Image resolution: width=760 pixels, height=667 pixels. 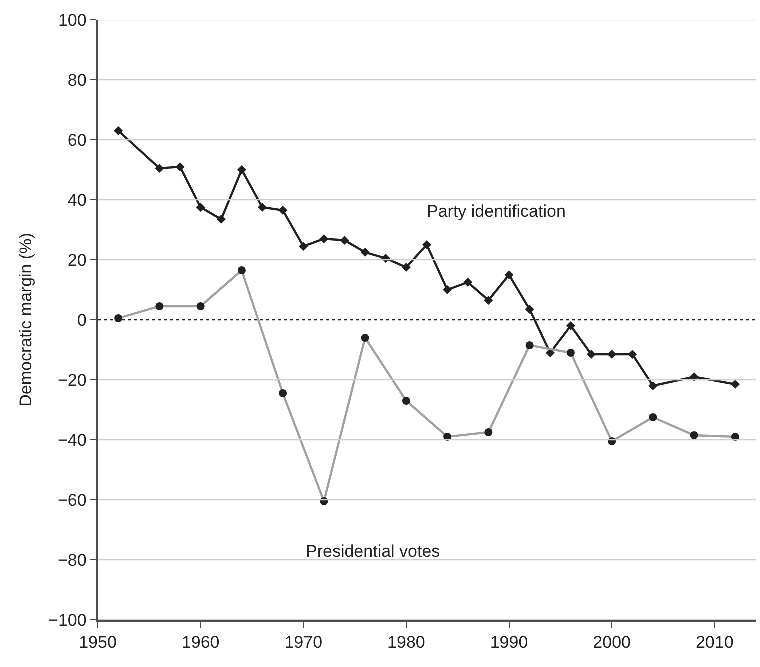 I want to click on y-tick-label: −20, so click(x=72, y=380).